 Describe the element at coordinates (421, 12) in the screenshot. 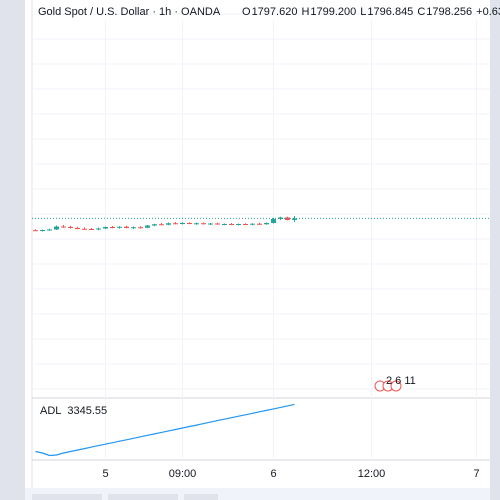

I see `ohlc-key: C` at that location.